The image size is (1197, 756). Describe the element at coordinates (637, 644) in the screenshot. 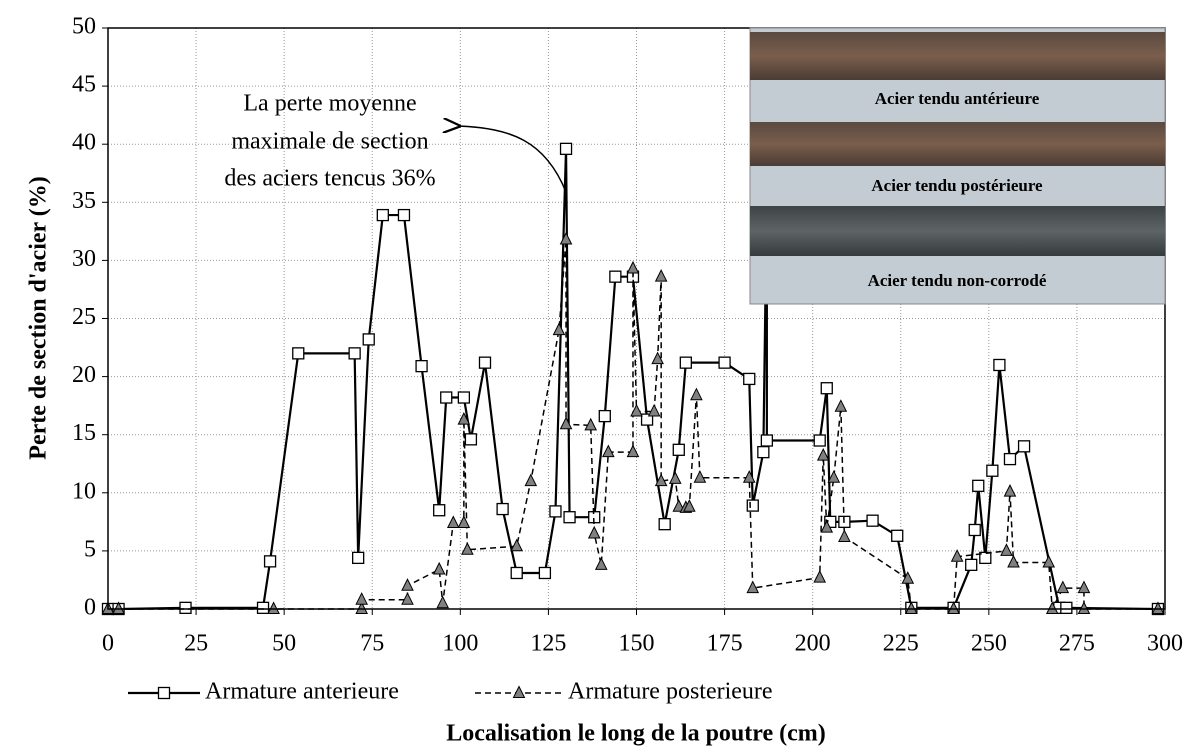

I see `x-tick-label: 150` at that location.